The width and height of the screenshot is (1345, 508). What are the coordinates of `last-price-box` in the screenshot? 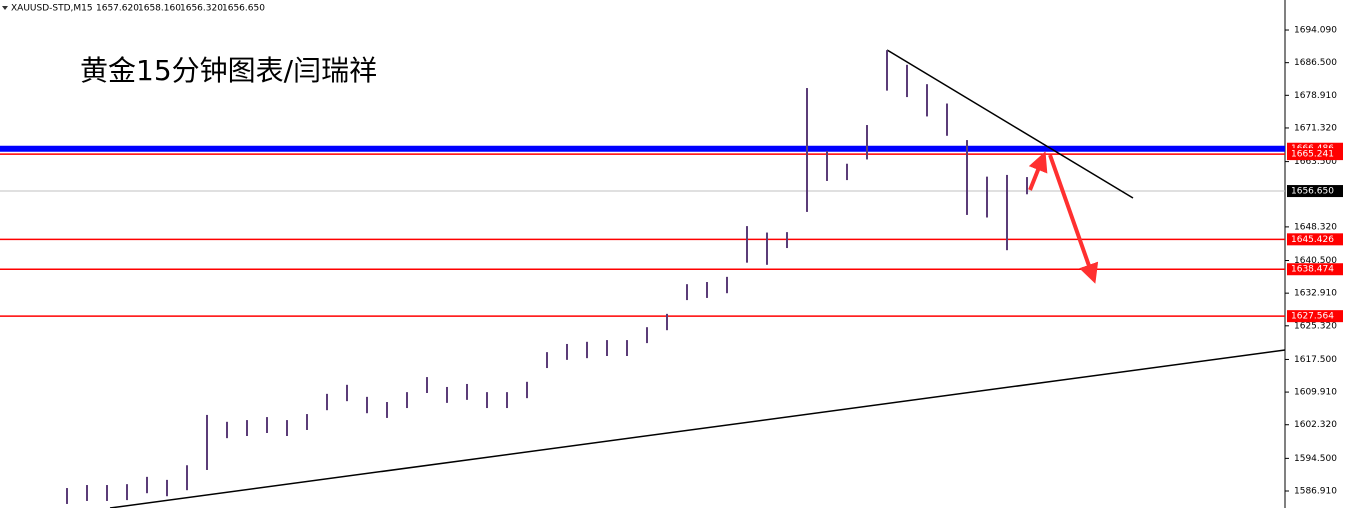 It's located at (1315, 191).